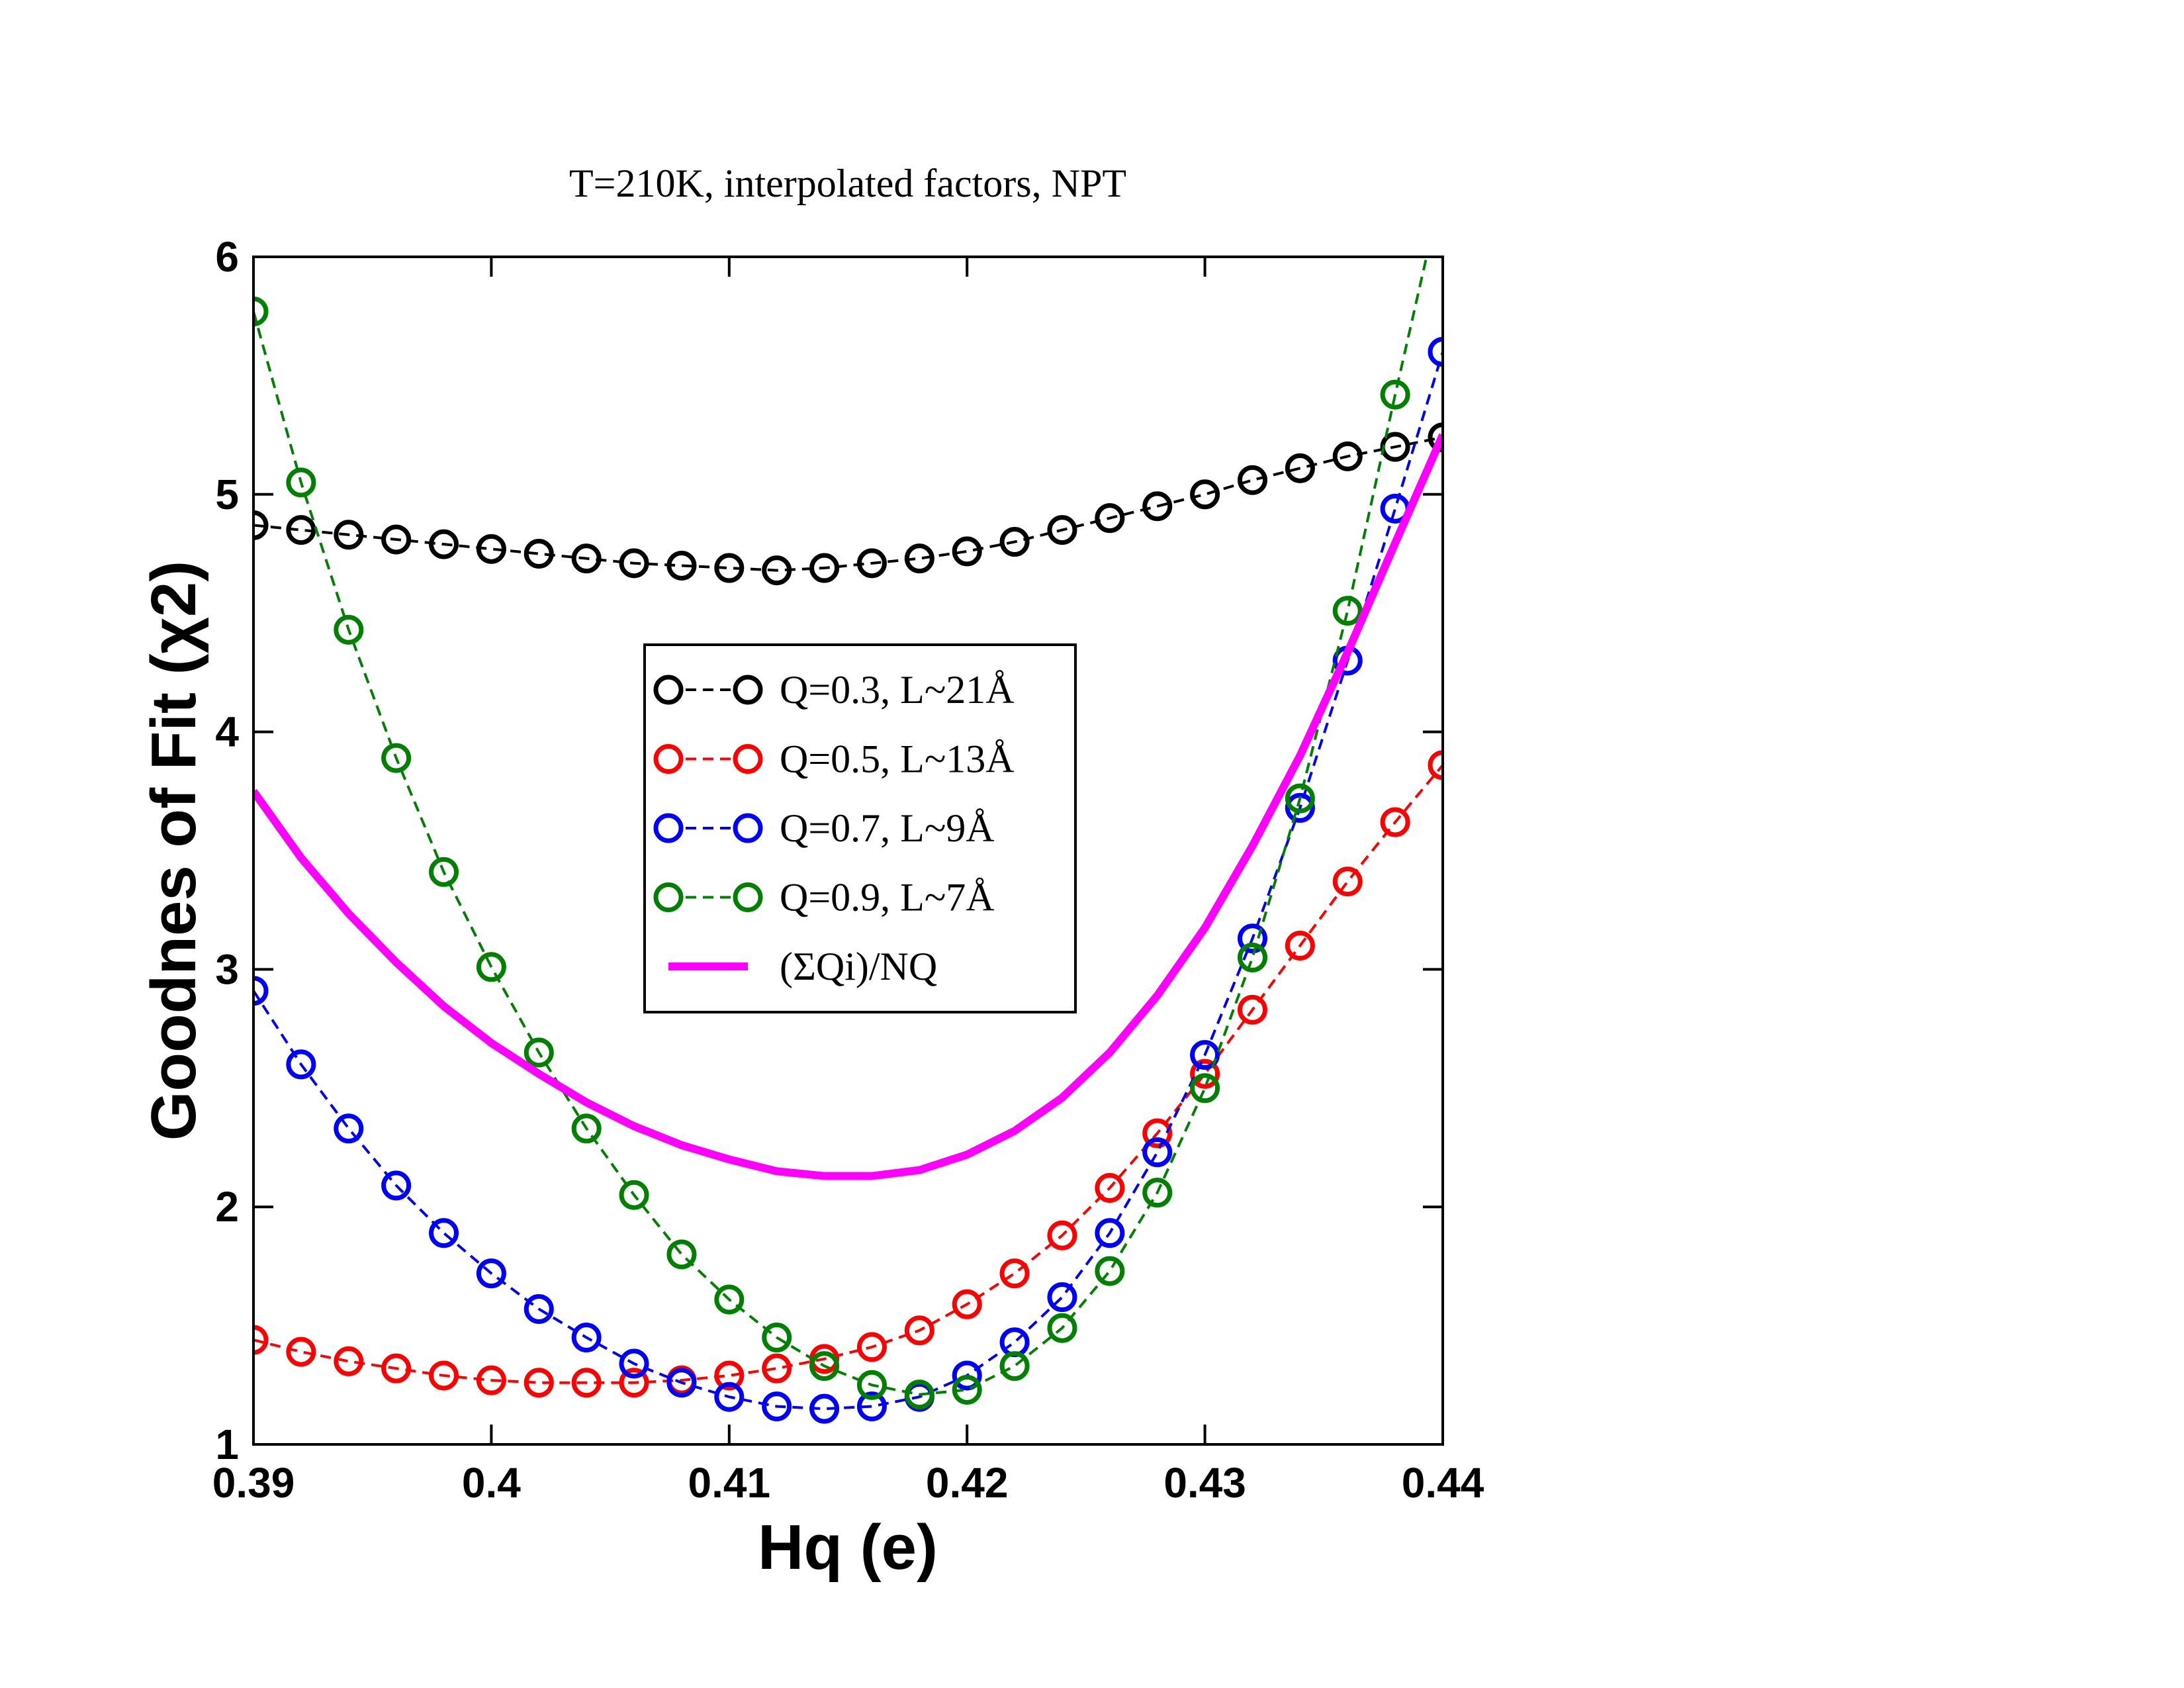 This screenshot has height=1688, width=2184. Describe the element at coordinates (847, 183) in the screenshot. I see `chart-title: T=210K, interpolated factors, NPT` at that location.